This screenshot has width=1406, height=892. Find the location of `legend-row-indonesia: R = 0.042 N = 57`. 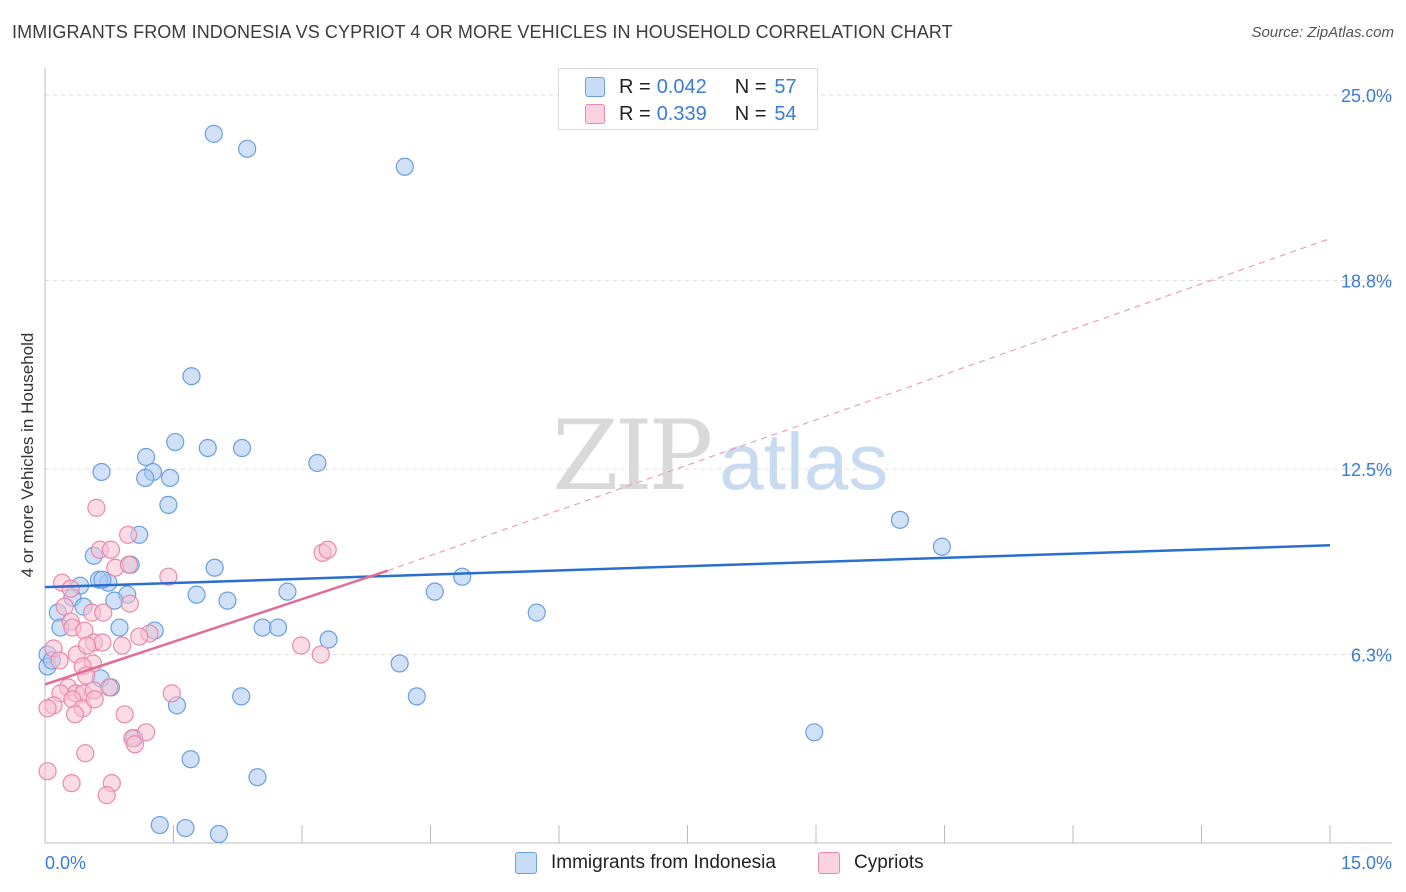

legend-row-indonesia: R = 0.042 N = 57 is located at coordinates (691, 87).